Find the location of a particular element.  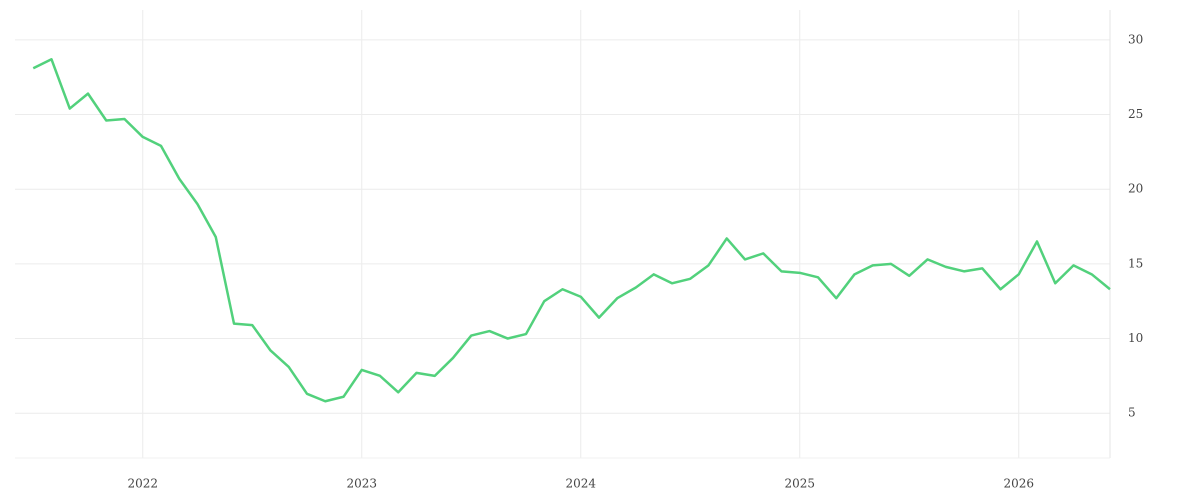

y-tick-label: 30 is located at coordinates (1135, 39).